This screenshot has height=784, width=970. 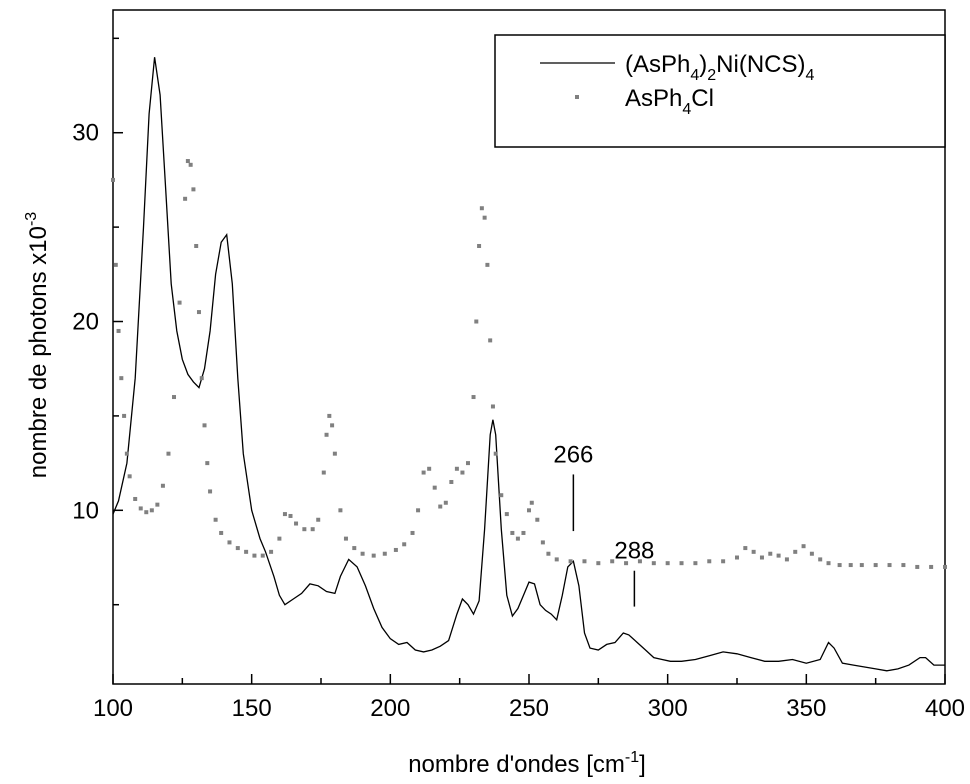 I want to click on annotation-label: 266, so click(x=573, y=454).